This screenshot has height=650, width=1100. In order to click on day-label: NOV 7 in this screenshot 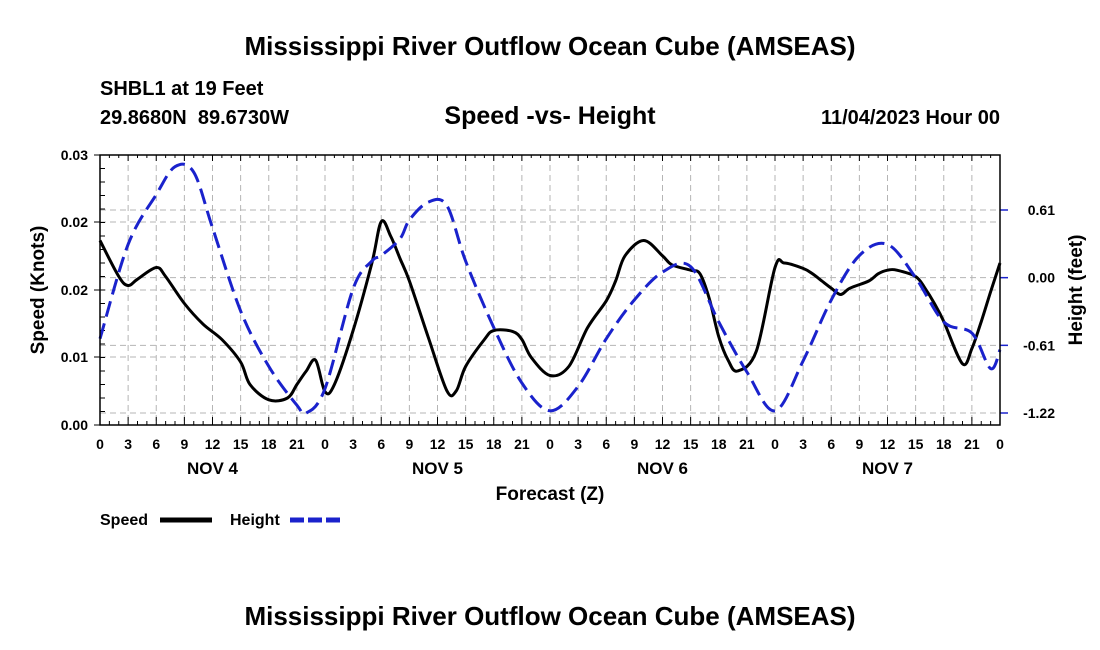, I will do `click(887, 468)`.